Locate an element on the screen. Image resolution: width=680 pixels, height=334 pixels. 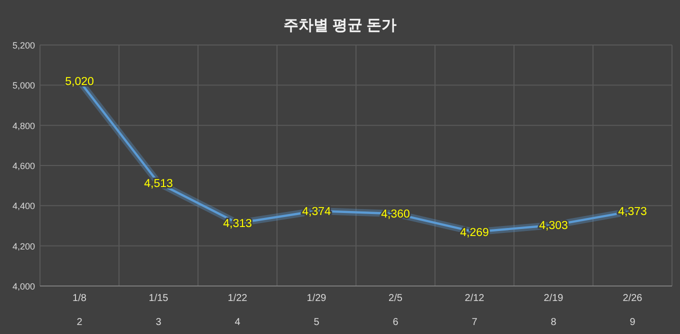
data-label: 4,269 is located at coordinates (474, 232).